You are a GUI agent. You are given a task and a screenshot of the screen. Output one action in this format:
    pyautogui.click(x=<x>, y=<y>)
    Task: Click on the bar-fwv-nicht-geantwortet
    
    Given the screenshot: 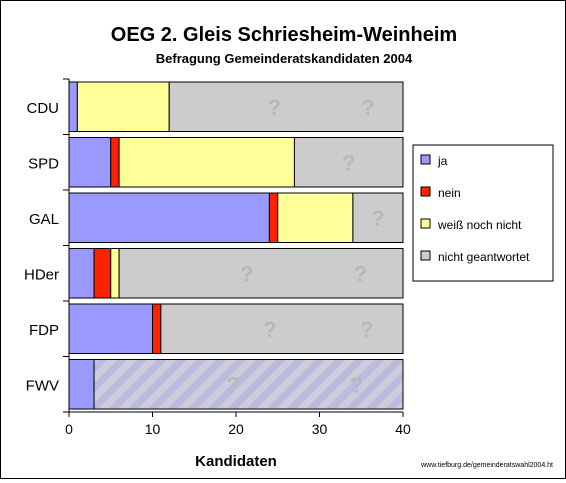 What is the action you would take?
    pyautogui.click(x=248, y=384)
    